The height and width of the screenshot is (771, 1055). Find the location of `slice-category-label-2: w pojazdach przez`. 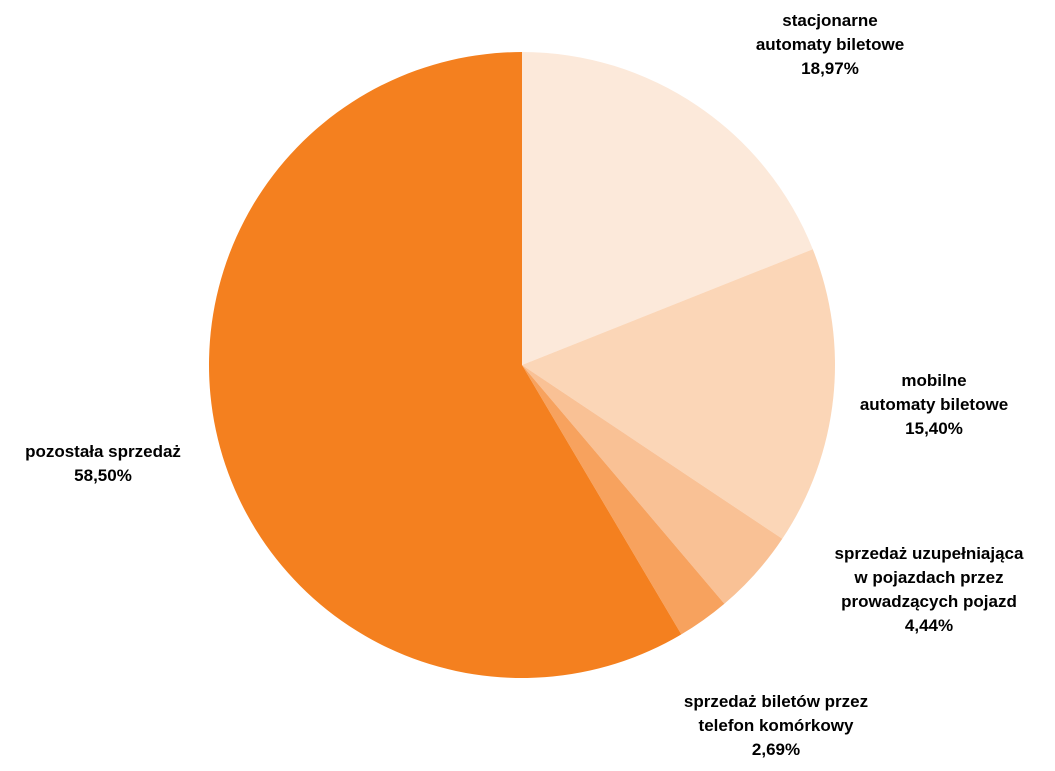

slice-category-label-2: w pojazdach przez is located at coordinates (928, 577).